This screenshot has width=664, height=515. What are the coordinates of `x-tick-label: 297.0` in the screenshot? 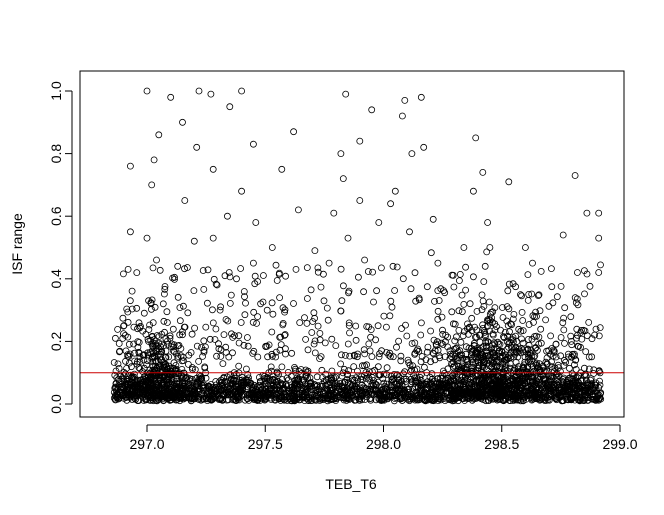 It's located at (146, 444).